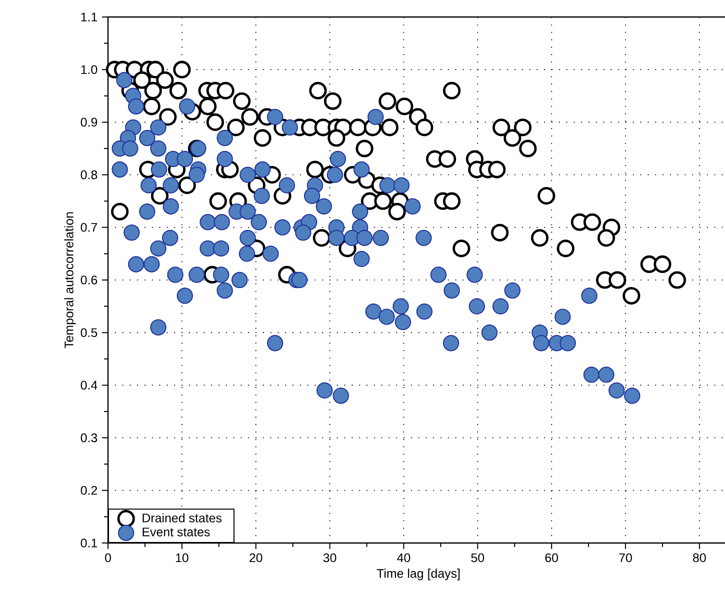  I want to click on y-tick-label: 0.5, so click(89, 333).